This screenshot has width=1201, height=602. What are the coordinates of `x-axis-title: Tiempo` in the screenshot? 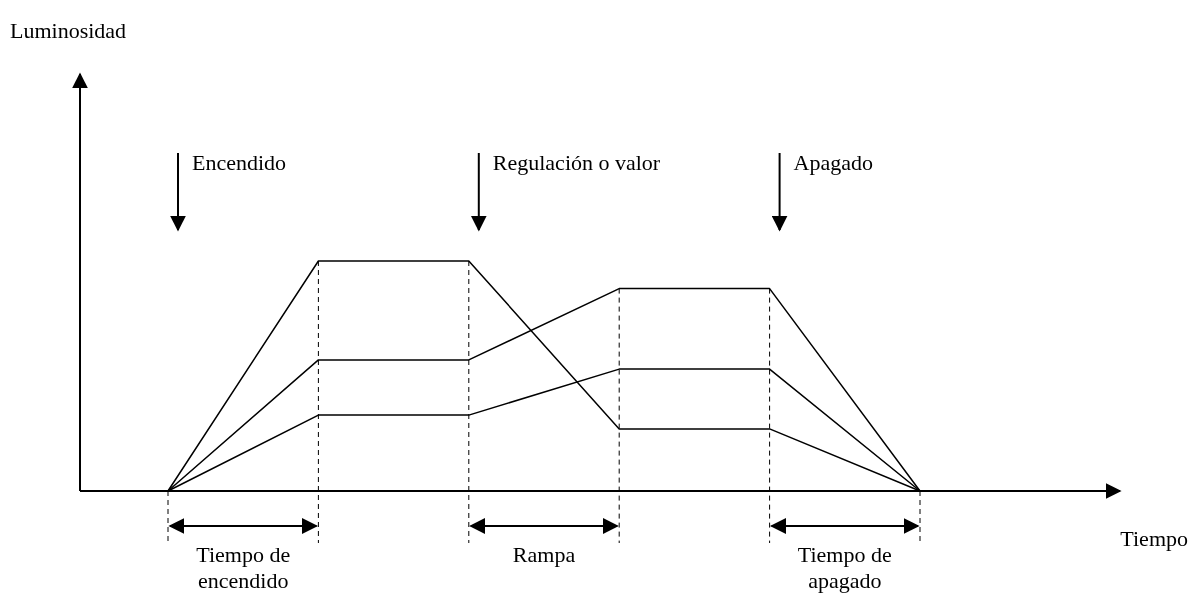 It's located at (1154, 538).